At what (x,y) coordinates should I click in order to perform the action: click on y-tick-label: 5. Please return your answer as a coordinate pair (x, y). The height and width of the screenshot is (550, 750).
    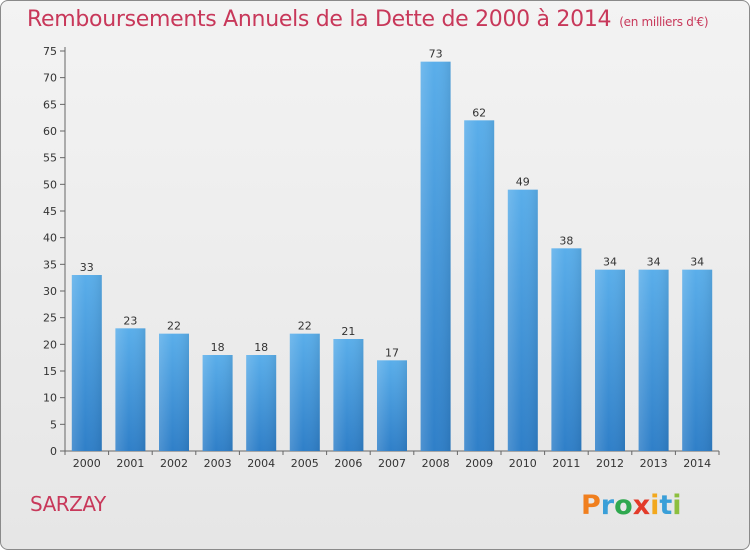
    Looking at the image, I should click on (53, 424).